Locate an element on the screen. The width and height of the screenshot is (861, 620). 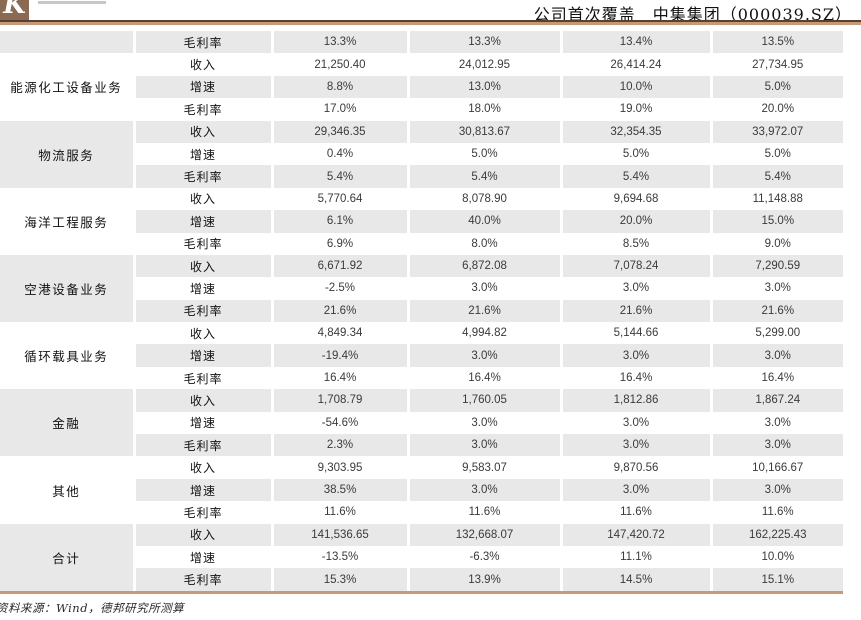
value-cell: 8.8% is located at coordinates (339, 87).